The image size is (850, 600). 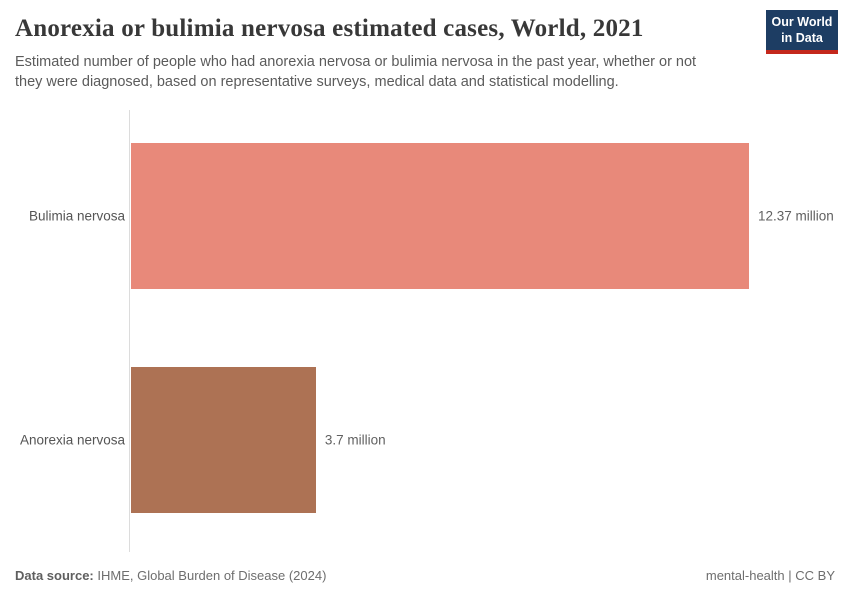 I want to click on data-source-value: IHME, Global Burden of Disease (2024), so click(x=212, y=575).